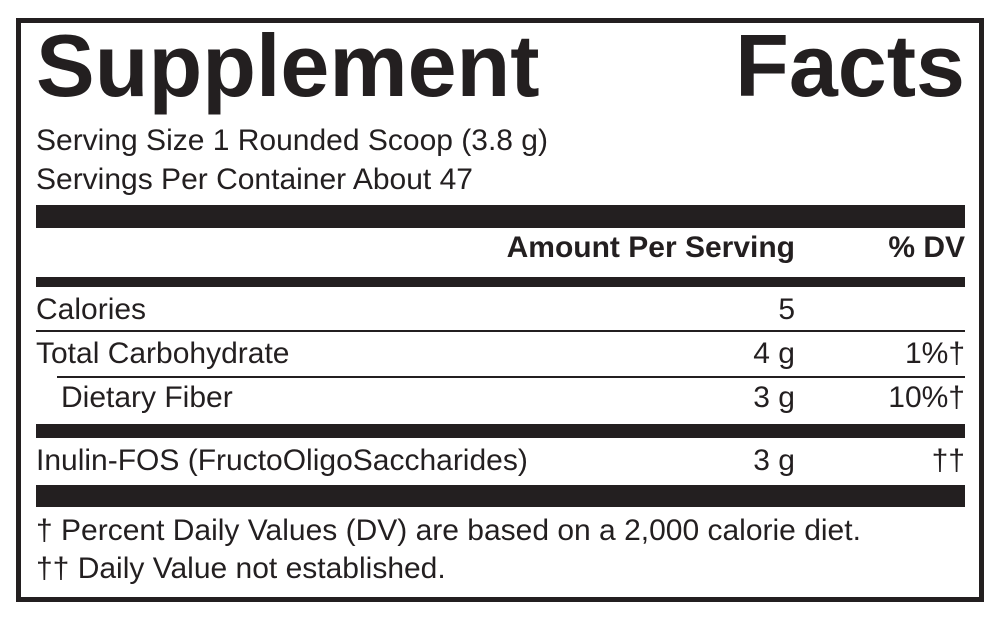  I want to click on row-dv-total-carbohydrate: 1%†, so click(934, 353).